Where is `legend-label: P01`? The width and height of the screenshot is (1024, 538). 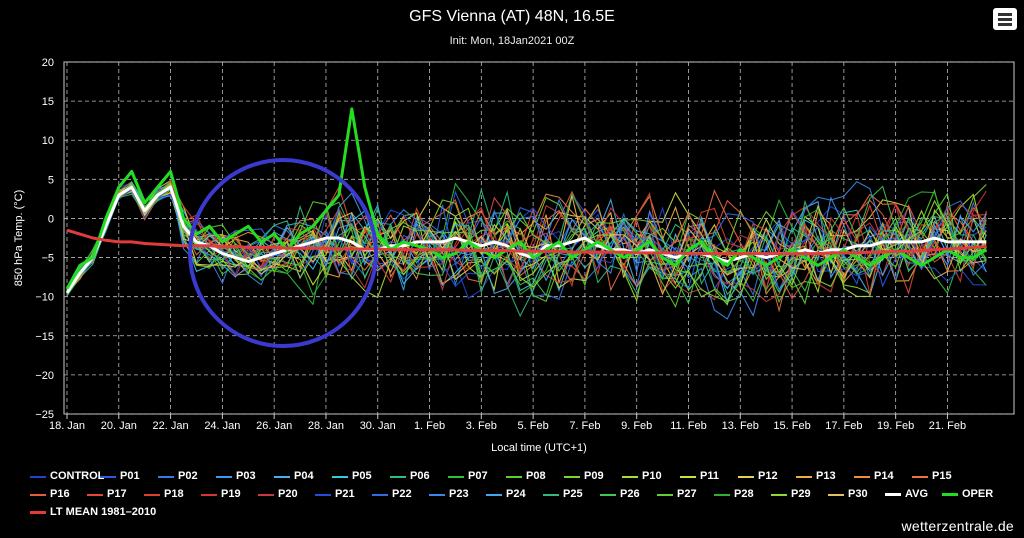
legend-label: P01 is located at coordinates (130, 476).